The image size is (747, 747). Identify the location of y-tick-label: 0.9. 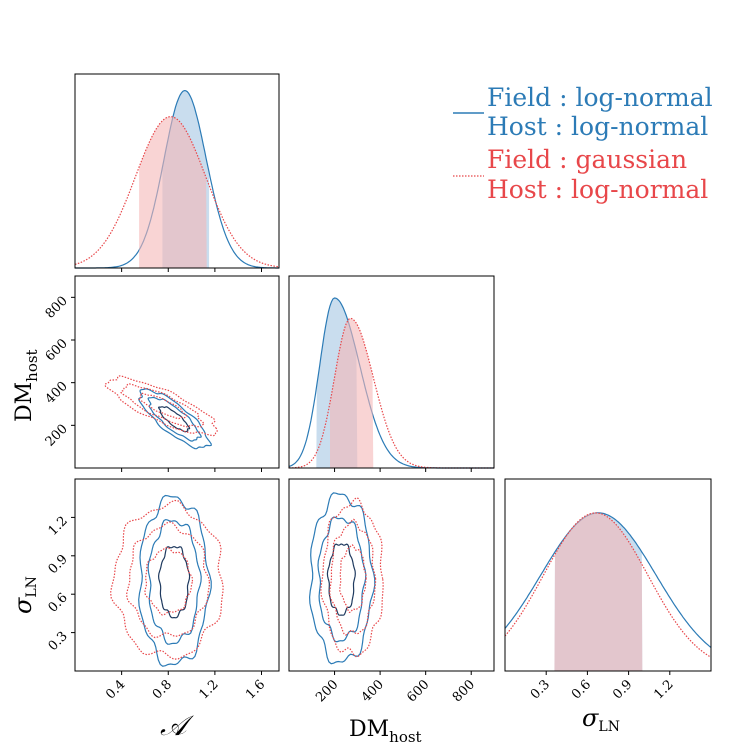
(58, 564).